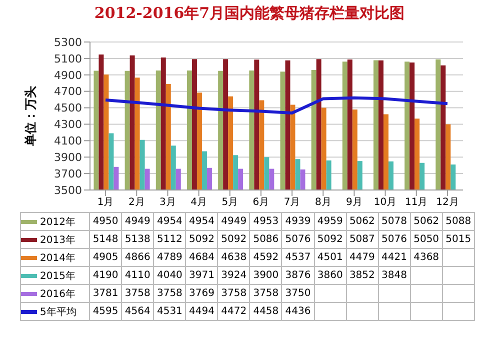 The image size is (499, 339). I want to click on x-tick-label: 8月, so click(323, 202).